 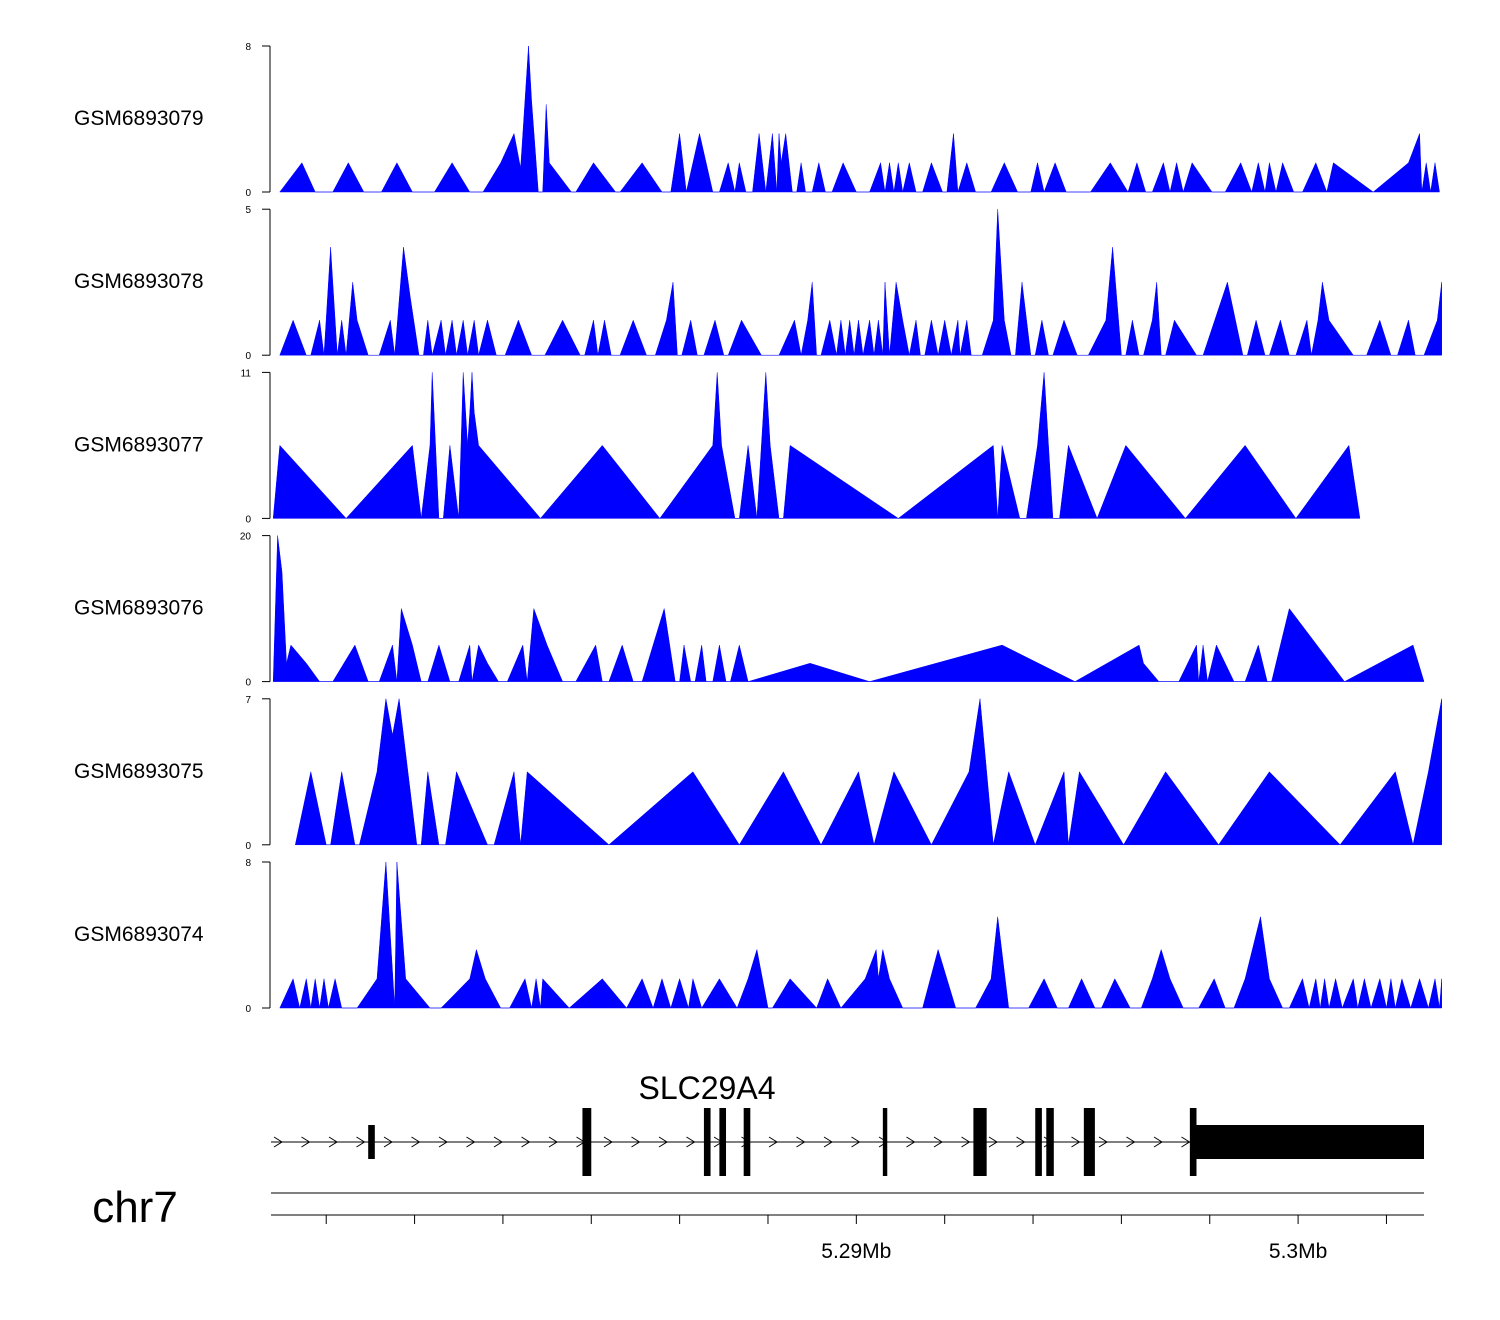 I want to click on track-label: GSM6893075, so click(x=139, y=771).